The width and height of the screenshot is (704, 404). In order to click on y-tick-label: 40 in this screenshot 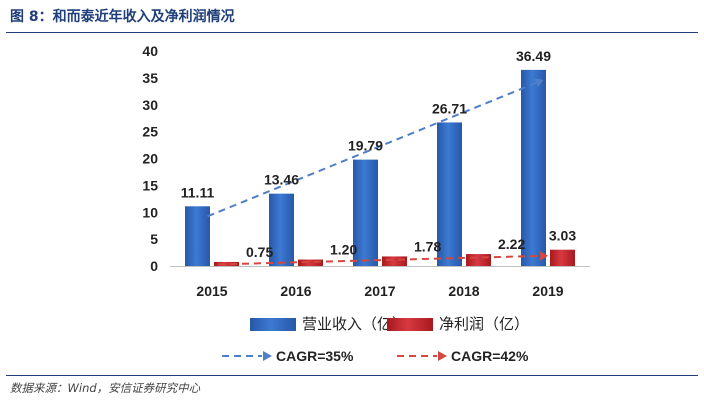, I will do `click(150, 51)`.